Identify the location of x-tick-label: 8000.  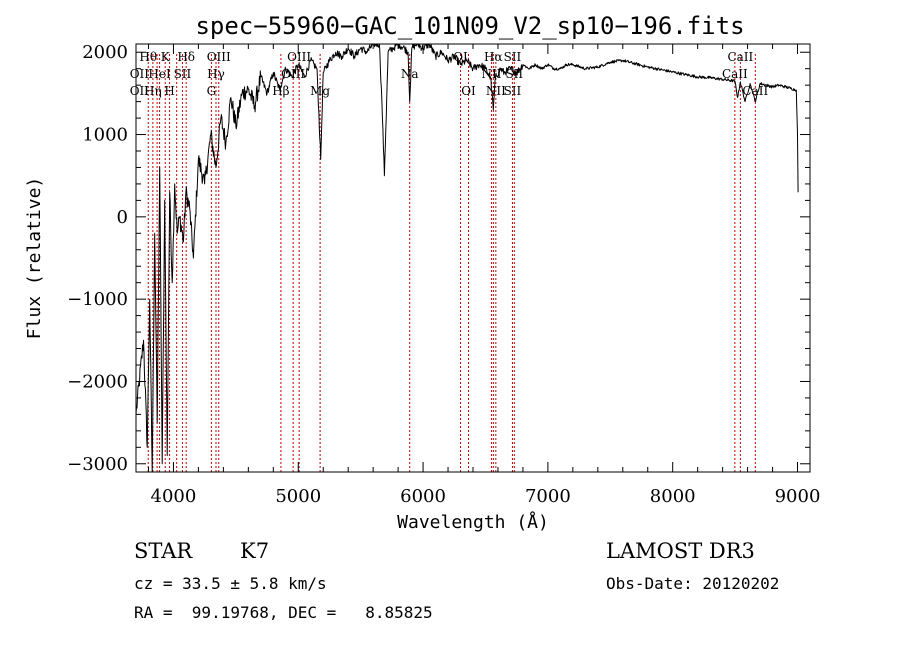
(673, 496).